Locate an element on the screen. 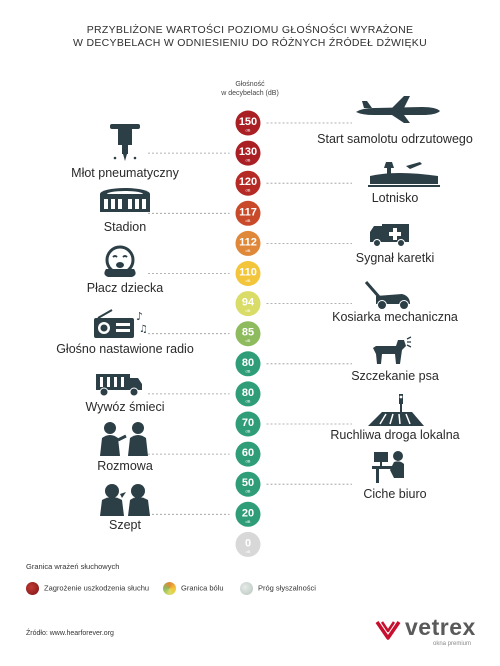  road-icon is located at coordinates (396, 410).